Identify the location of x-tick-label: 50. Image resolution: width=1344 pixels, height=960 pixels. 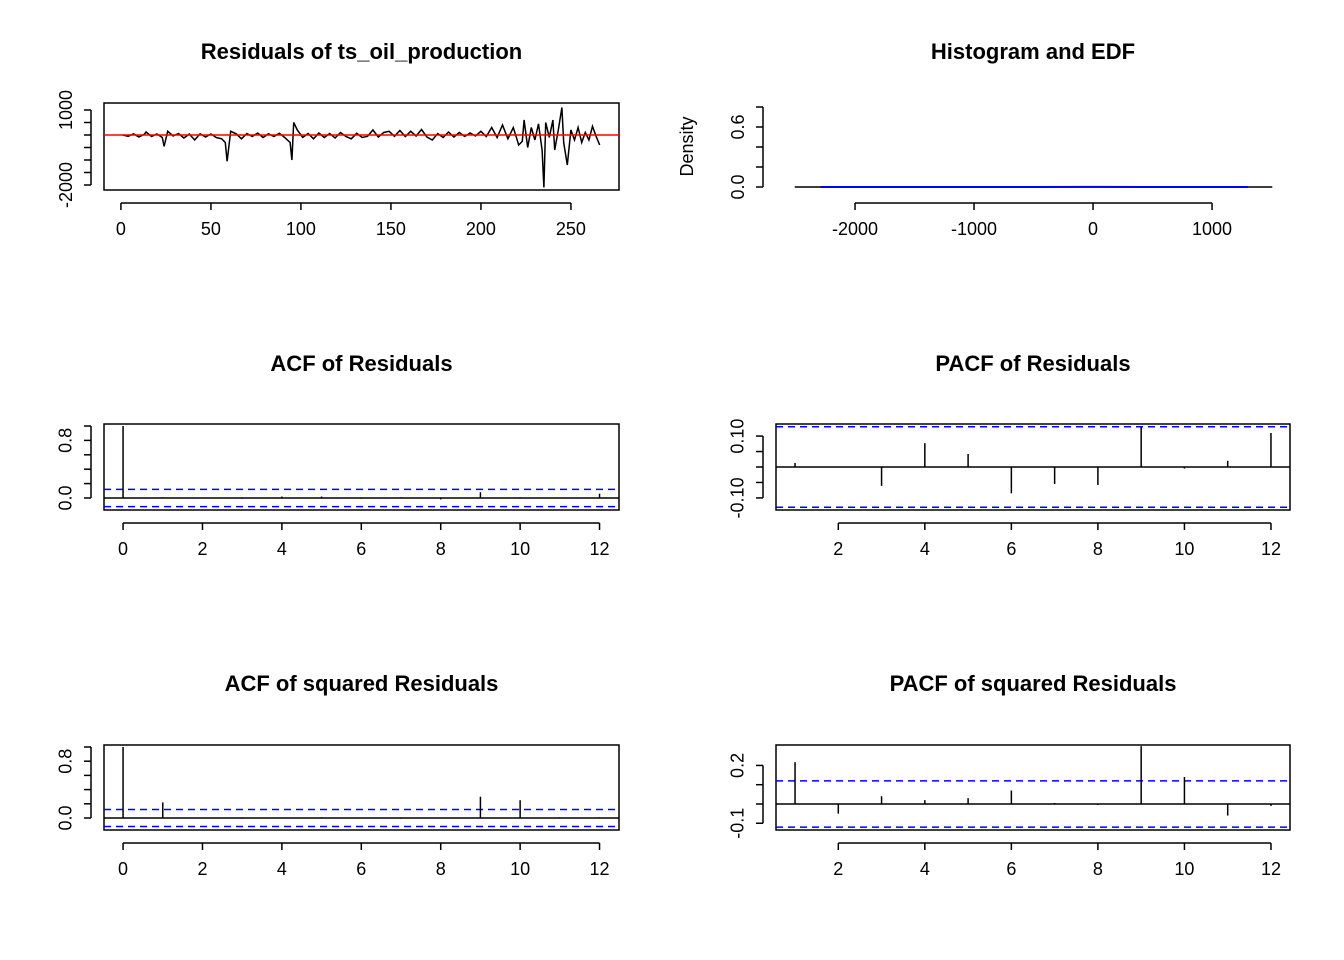
(211, 229).